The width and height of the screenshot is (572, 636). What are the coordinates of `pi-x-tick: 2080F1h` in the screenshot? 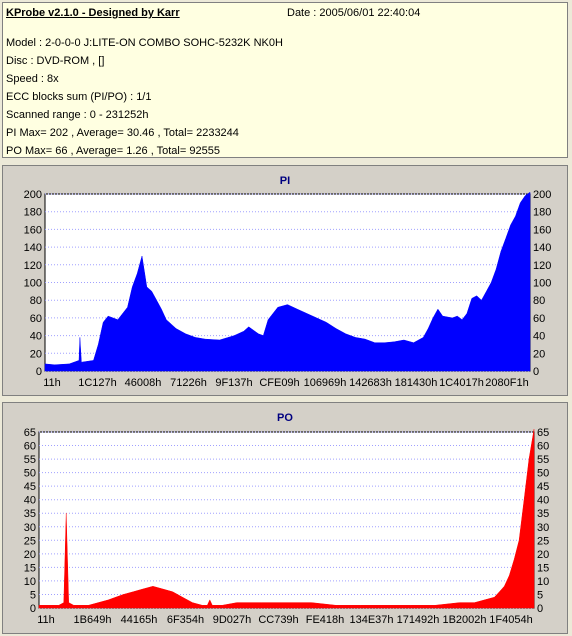 It's located at (506, 383).